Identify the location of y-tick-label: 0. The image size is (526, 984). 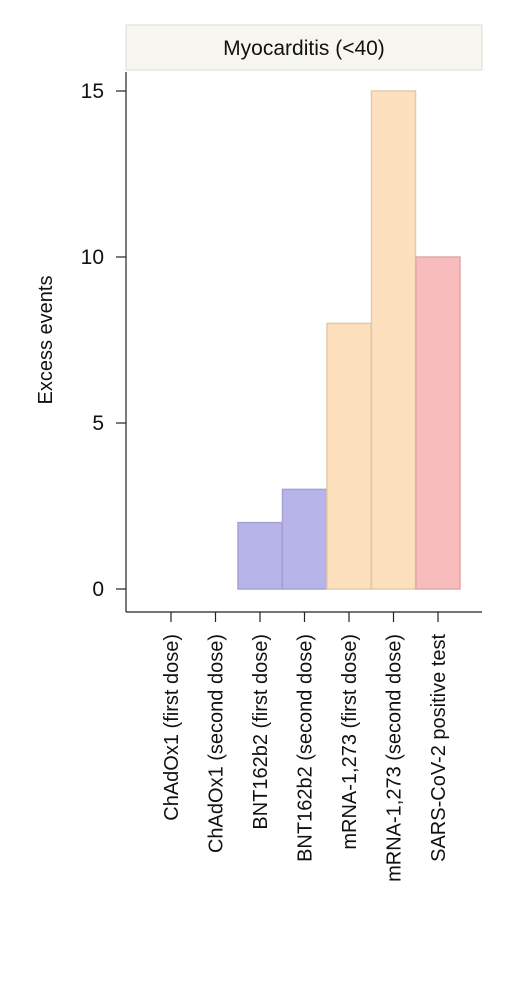
(98, 589).